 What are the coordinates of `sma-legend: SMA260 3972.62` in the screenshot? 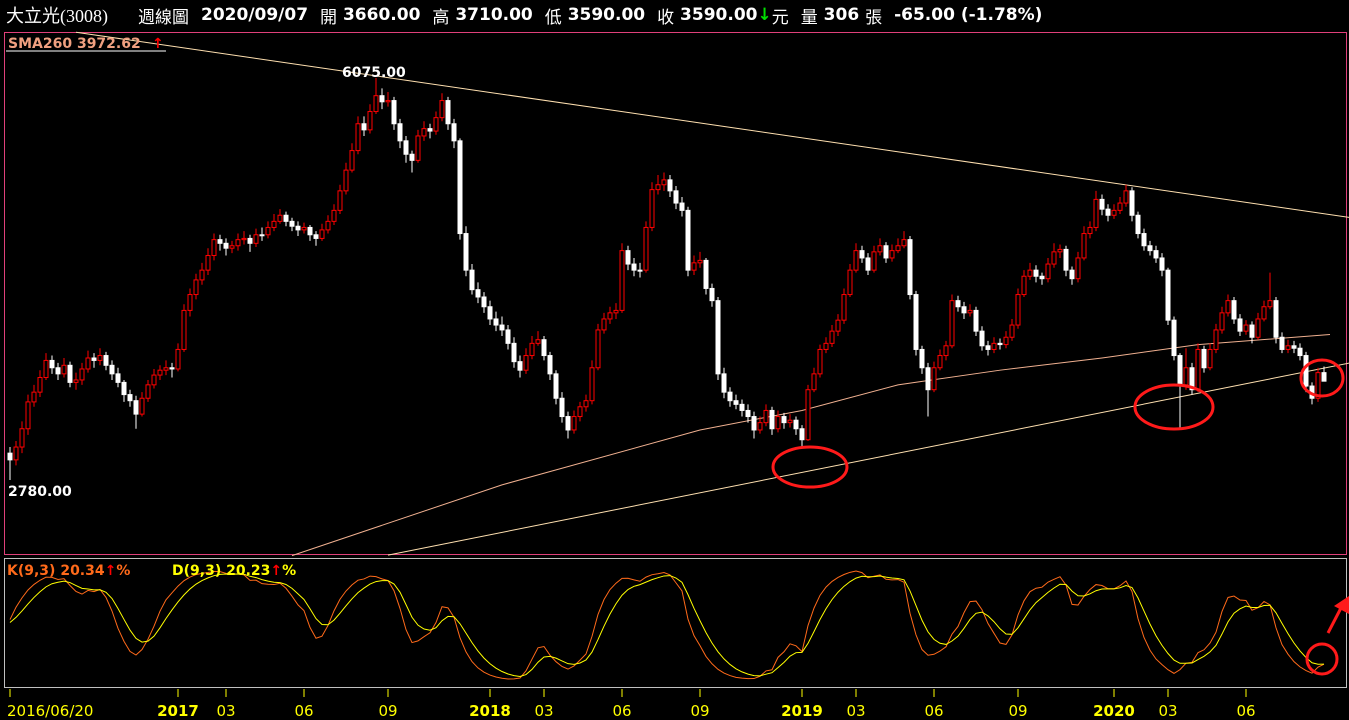 It's located at (74, 44).